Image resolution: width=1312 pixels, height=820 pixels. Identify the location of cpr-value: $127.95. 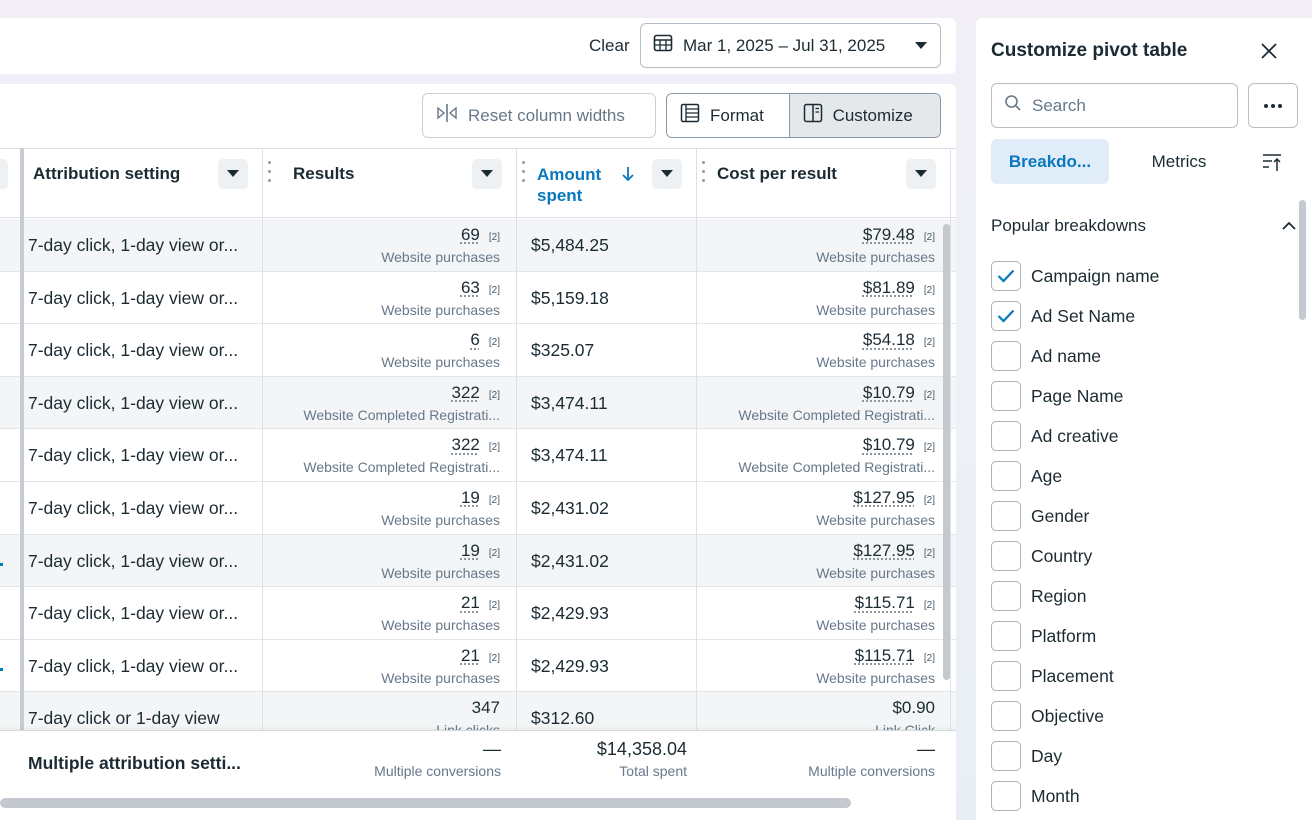
(884, 550).